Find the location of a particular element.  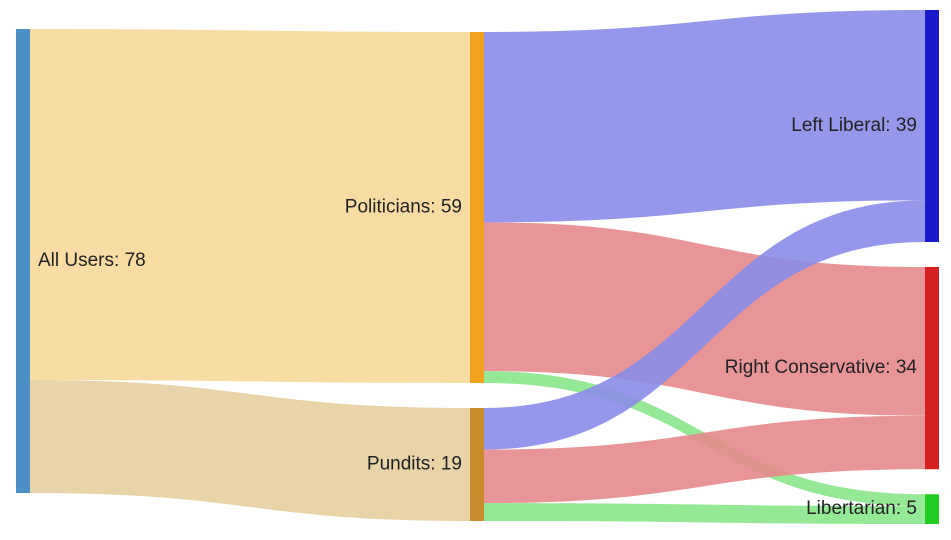

node-left is located at coordinates (932, 126).